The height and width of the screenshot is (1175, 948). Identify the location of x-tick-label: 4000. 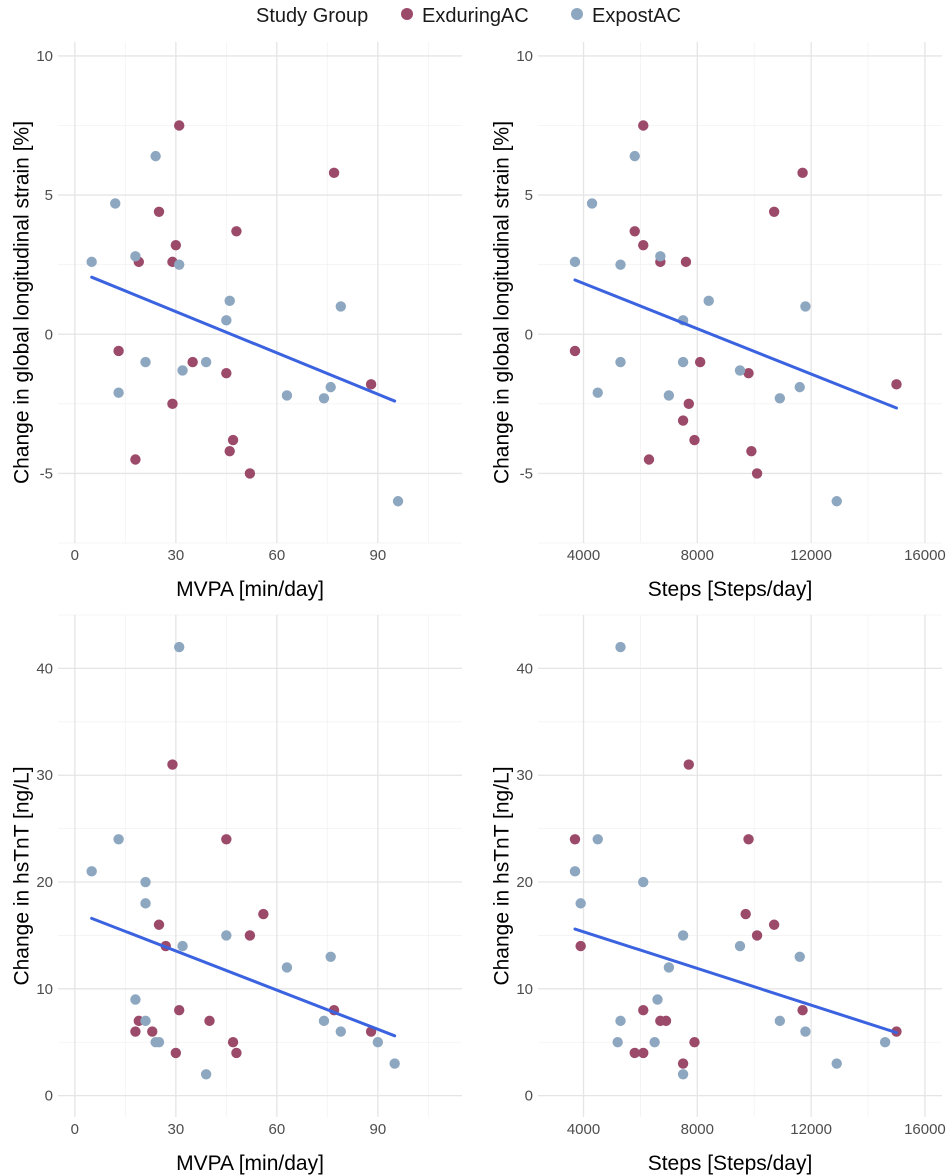
(583, 1129).